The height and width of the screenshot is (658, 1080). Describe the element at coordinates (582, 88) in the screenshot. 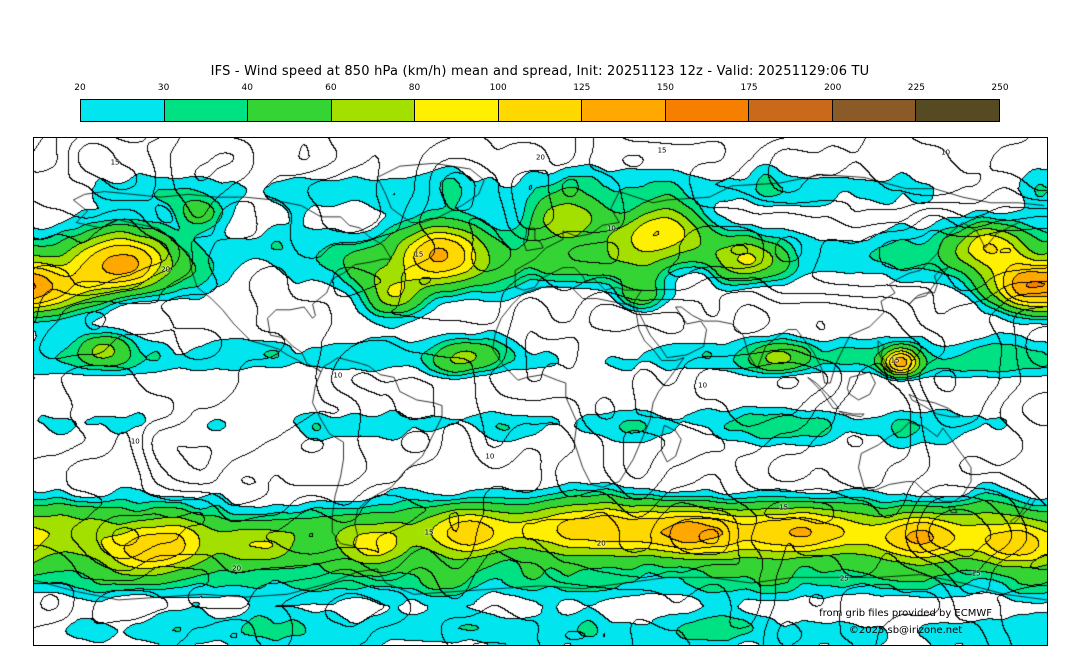

I see `colorbar-tick-label: 125` at that location.